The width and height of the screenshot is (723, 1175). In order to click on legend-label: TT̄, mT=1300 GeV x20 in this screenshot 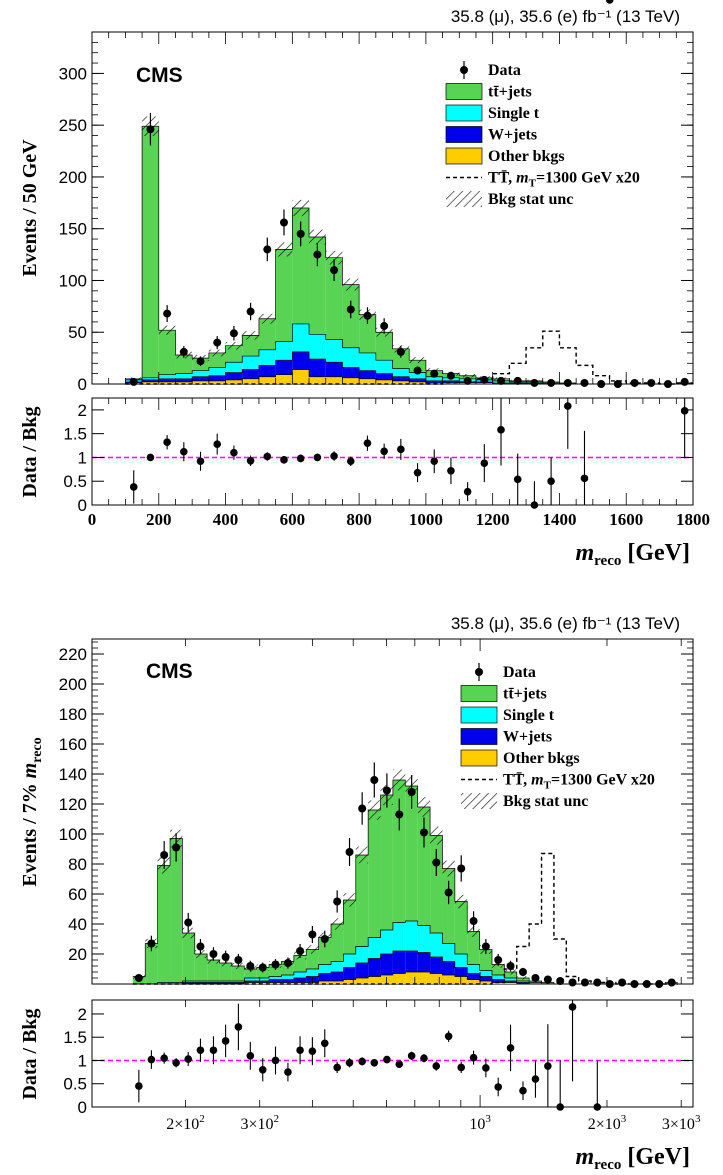, I will do `click(579, 780)`.